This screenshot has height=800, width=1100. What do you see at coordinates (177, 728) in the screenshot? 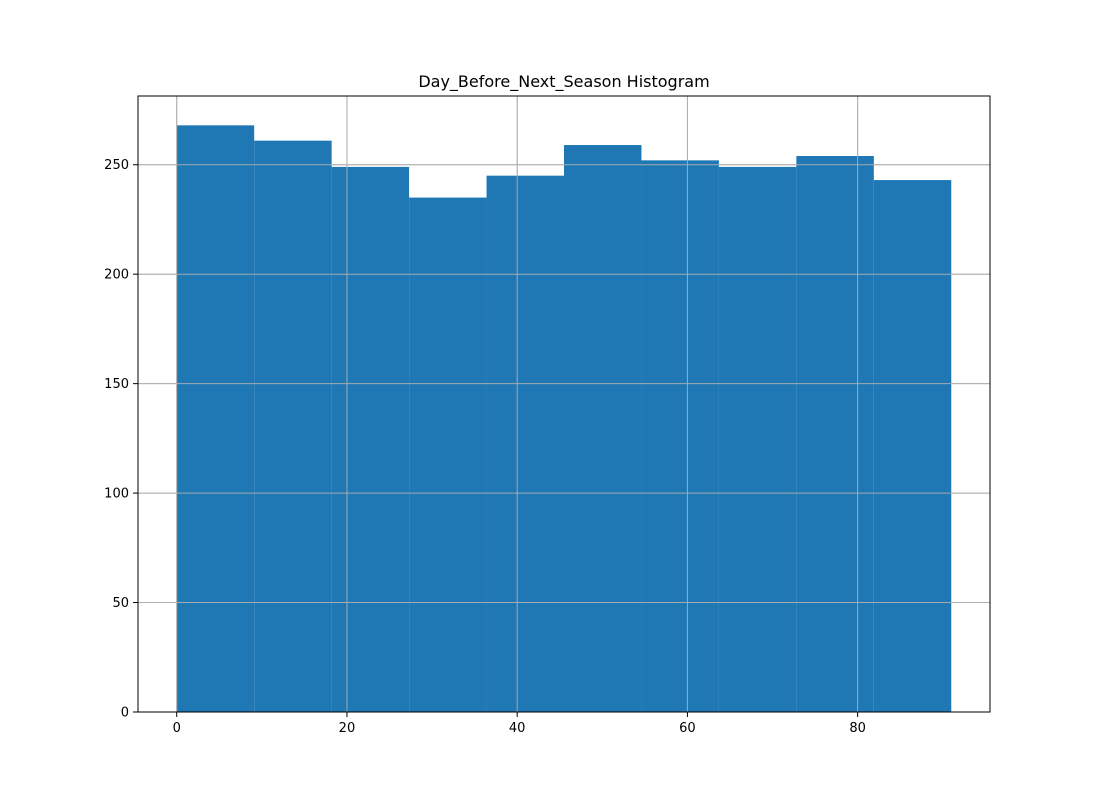
I see `x-tick-label: 0` at bounding box center [177, 728].